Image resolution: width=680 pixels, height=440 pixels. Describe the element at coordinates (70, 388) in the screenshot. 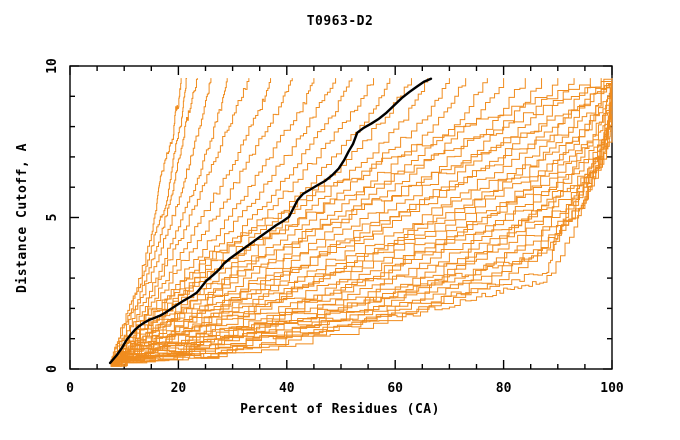

I see `x-tick-label-0: 0` at that location.